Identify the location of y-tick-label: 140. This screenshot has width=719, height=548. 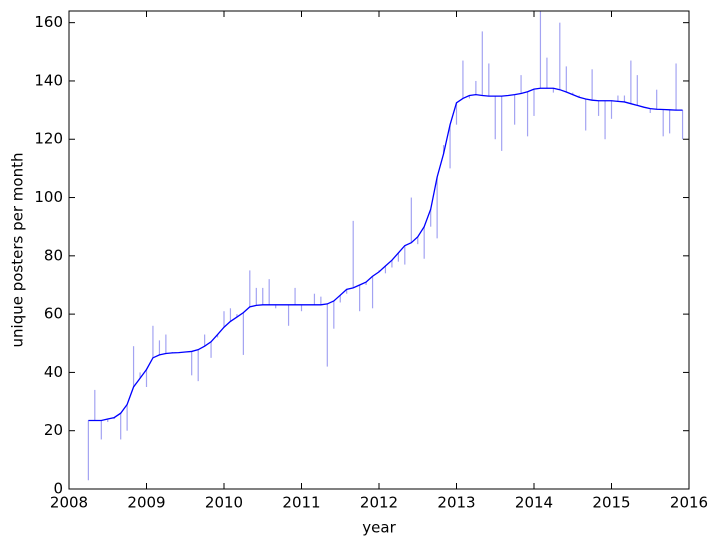
(48, 80).